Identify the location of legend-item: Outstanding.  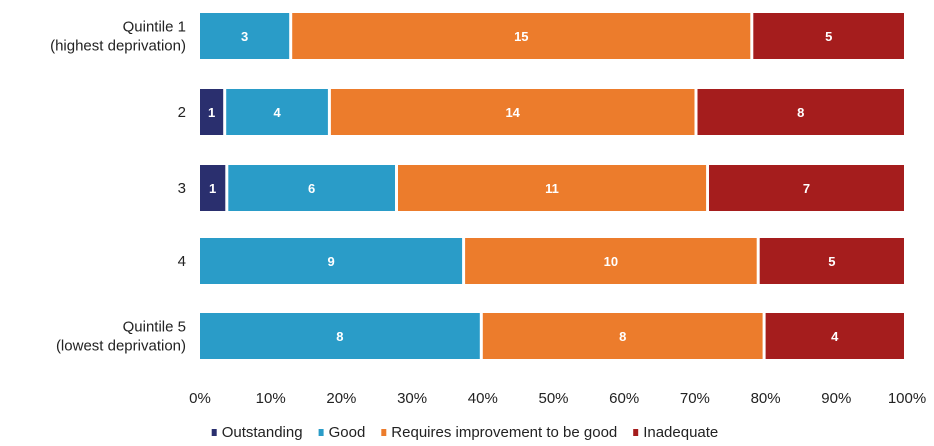
(257, 432).